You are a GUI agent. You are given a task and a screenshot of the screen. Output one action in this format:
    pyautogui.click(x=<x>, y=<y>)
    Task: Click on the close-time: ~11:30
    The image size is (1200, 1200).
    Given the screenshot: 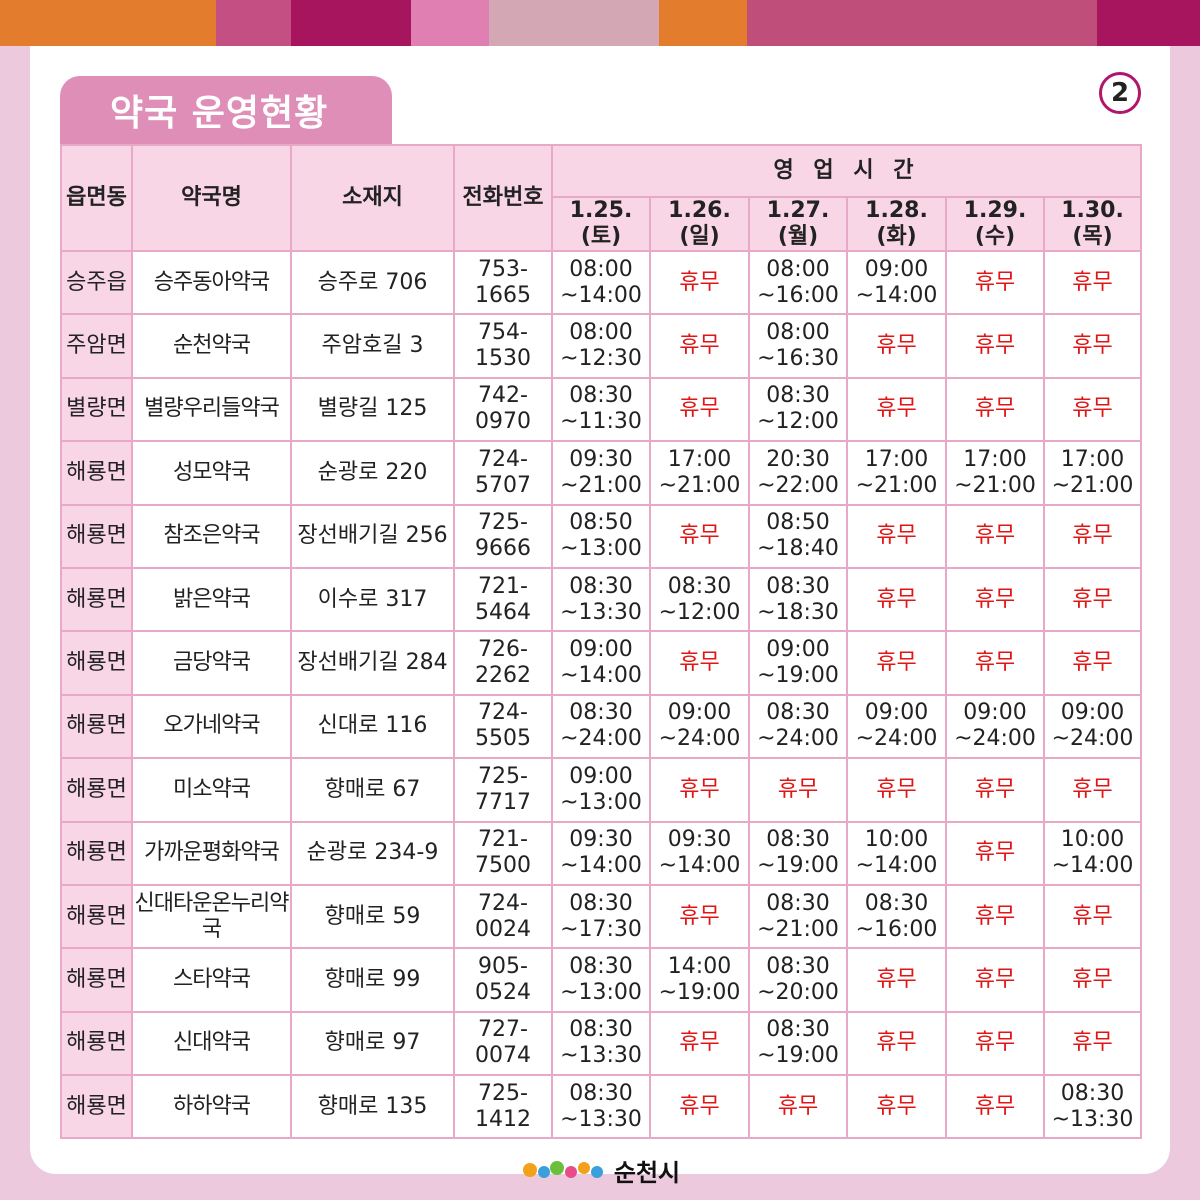 What is the action you would take?
    pyautogui.click(x=601, y=422)
    